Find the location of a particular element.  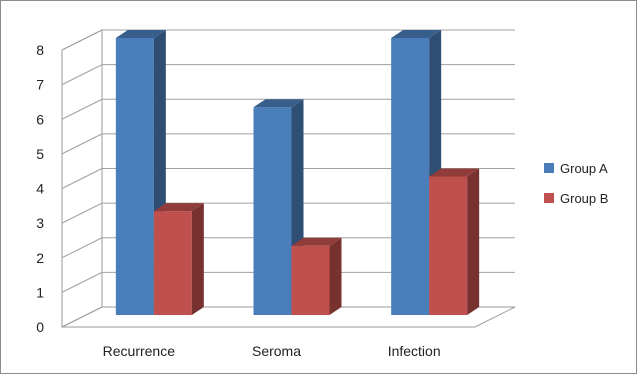

y-tick-label: 3 is located at coordinates (40, 223).